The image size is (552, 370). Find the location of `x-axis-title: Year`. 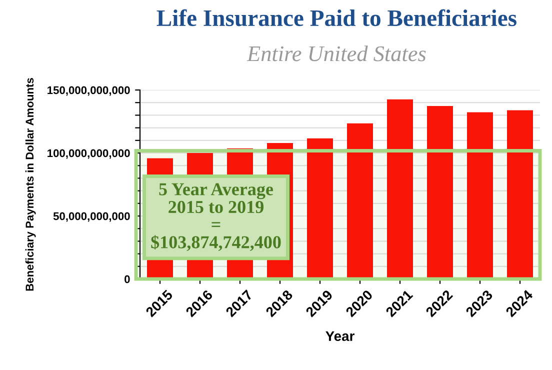

x-axis-title: Year is located at coordinates (340, 336).